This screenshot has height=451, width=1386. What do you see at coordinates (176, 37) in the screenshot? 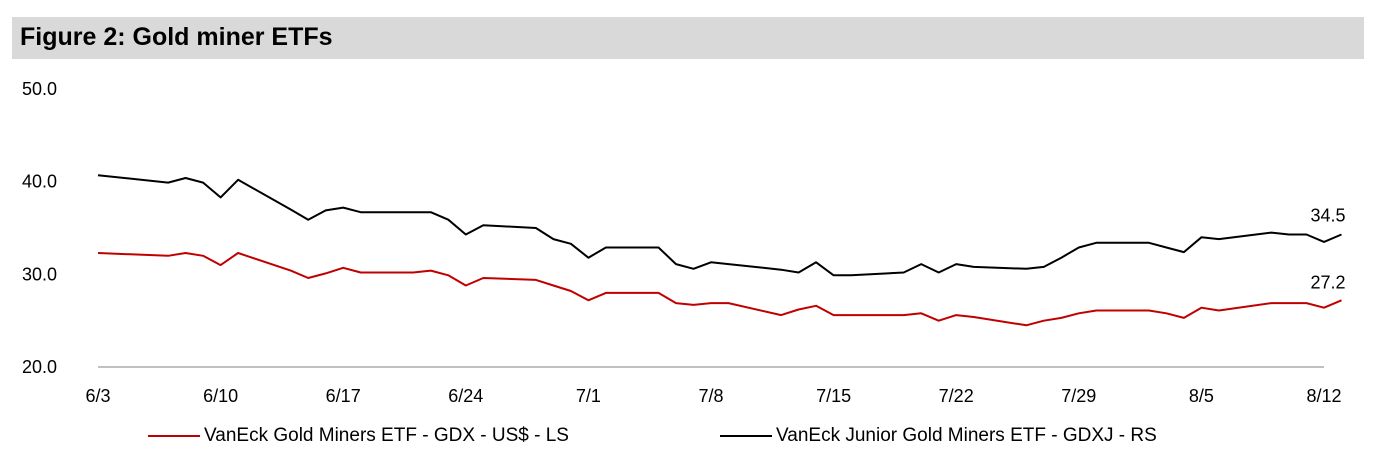
I see `figure-title: Figure 2: Gold miner ETFs` at bounding box center [176, 37].